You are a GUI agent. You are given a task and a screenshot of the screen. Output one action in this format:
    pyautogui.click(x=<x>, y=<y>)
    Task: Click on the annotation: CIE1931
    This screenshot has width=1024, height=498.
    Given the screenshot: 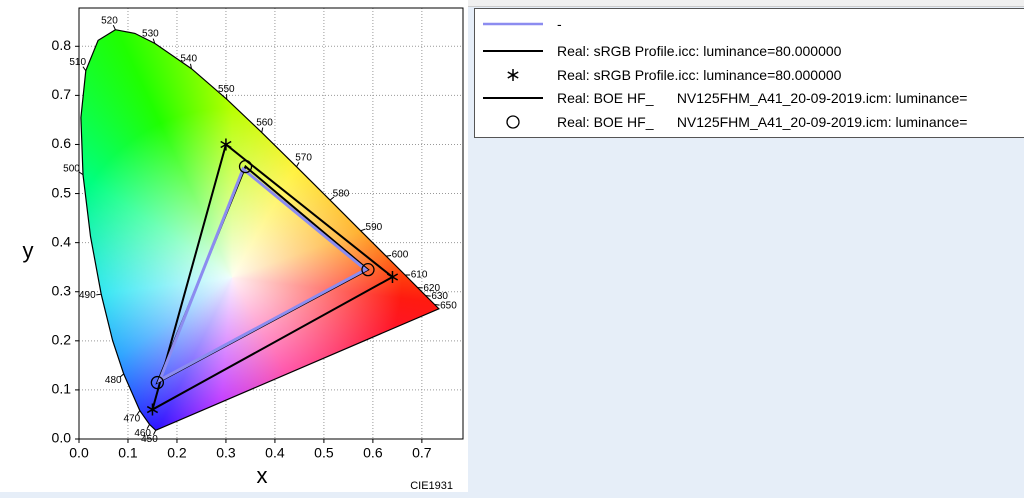 What is the action you would take?
    pyautogui.click(x=431, y=486)
    